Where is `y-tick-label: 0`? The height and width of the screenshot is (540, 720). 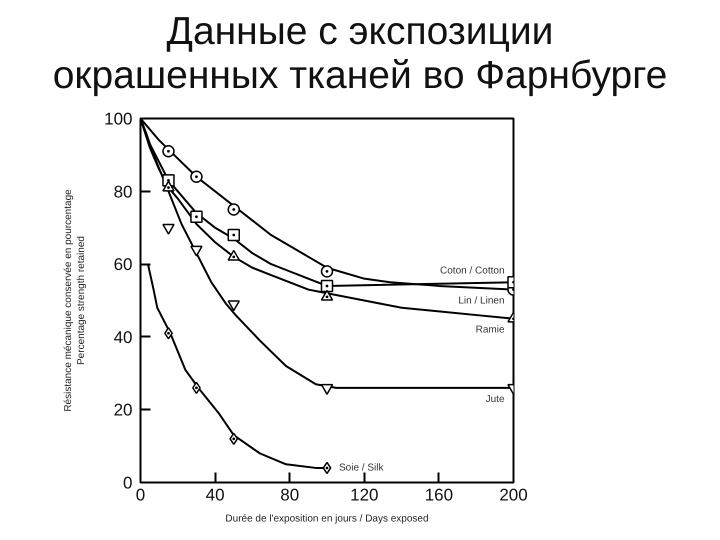
y-tick-label: 0 is located at coordinates (128, 483).